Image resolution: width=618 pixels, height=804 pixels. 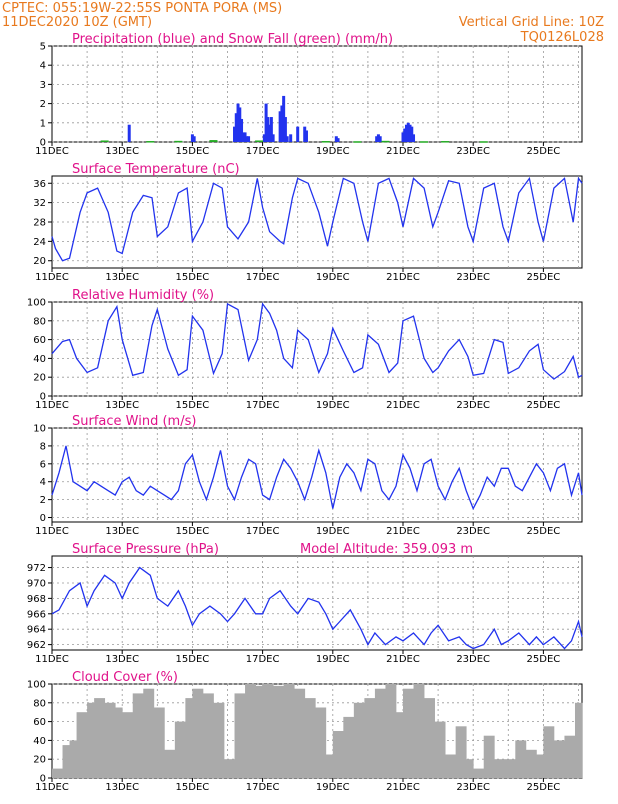 What do you see at coordinates (43, 85) in the screenshot?
I see `precip-ytick-label: 3` at bounding box center [43, 85].